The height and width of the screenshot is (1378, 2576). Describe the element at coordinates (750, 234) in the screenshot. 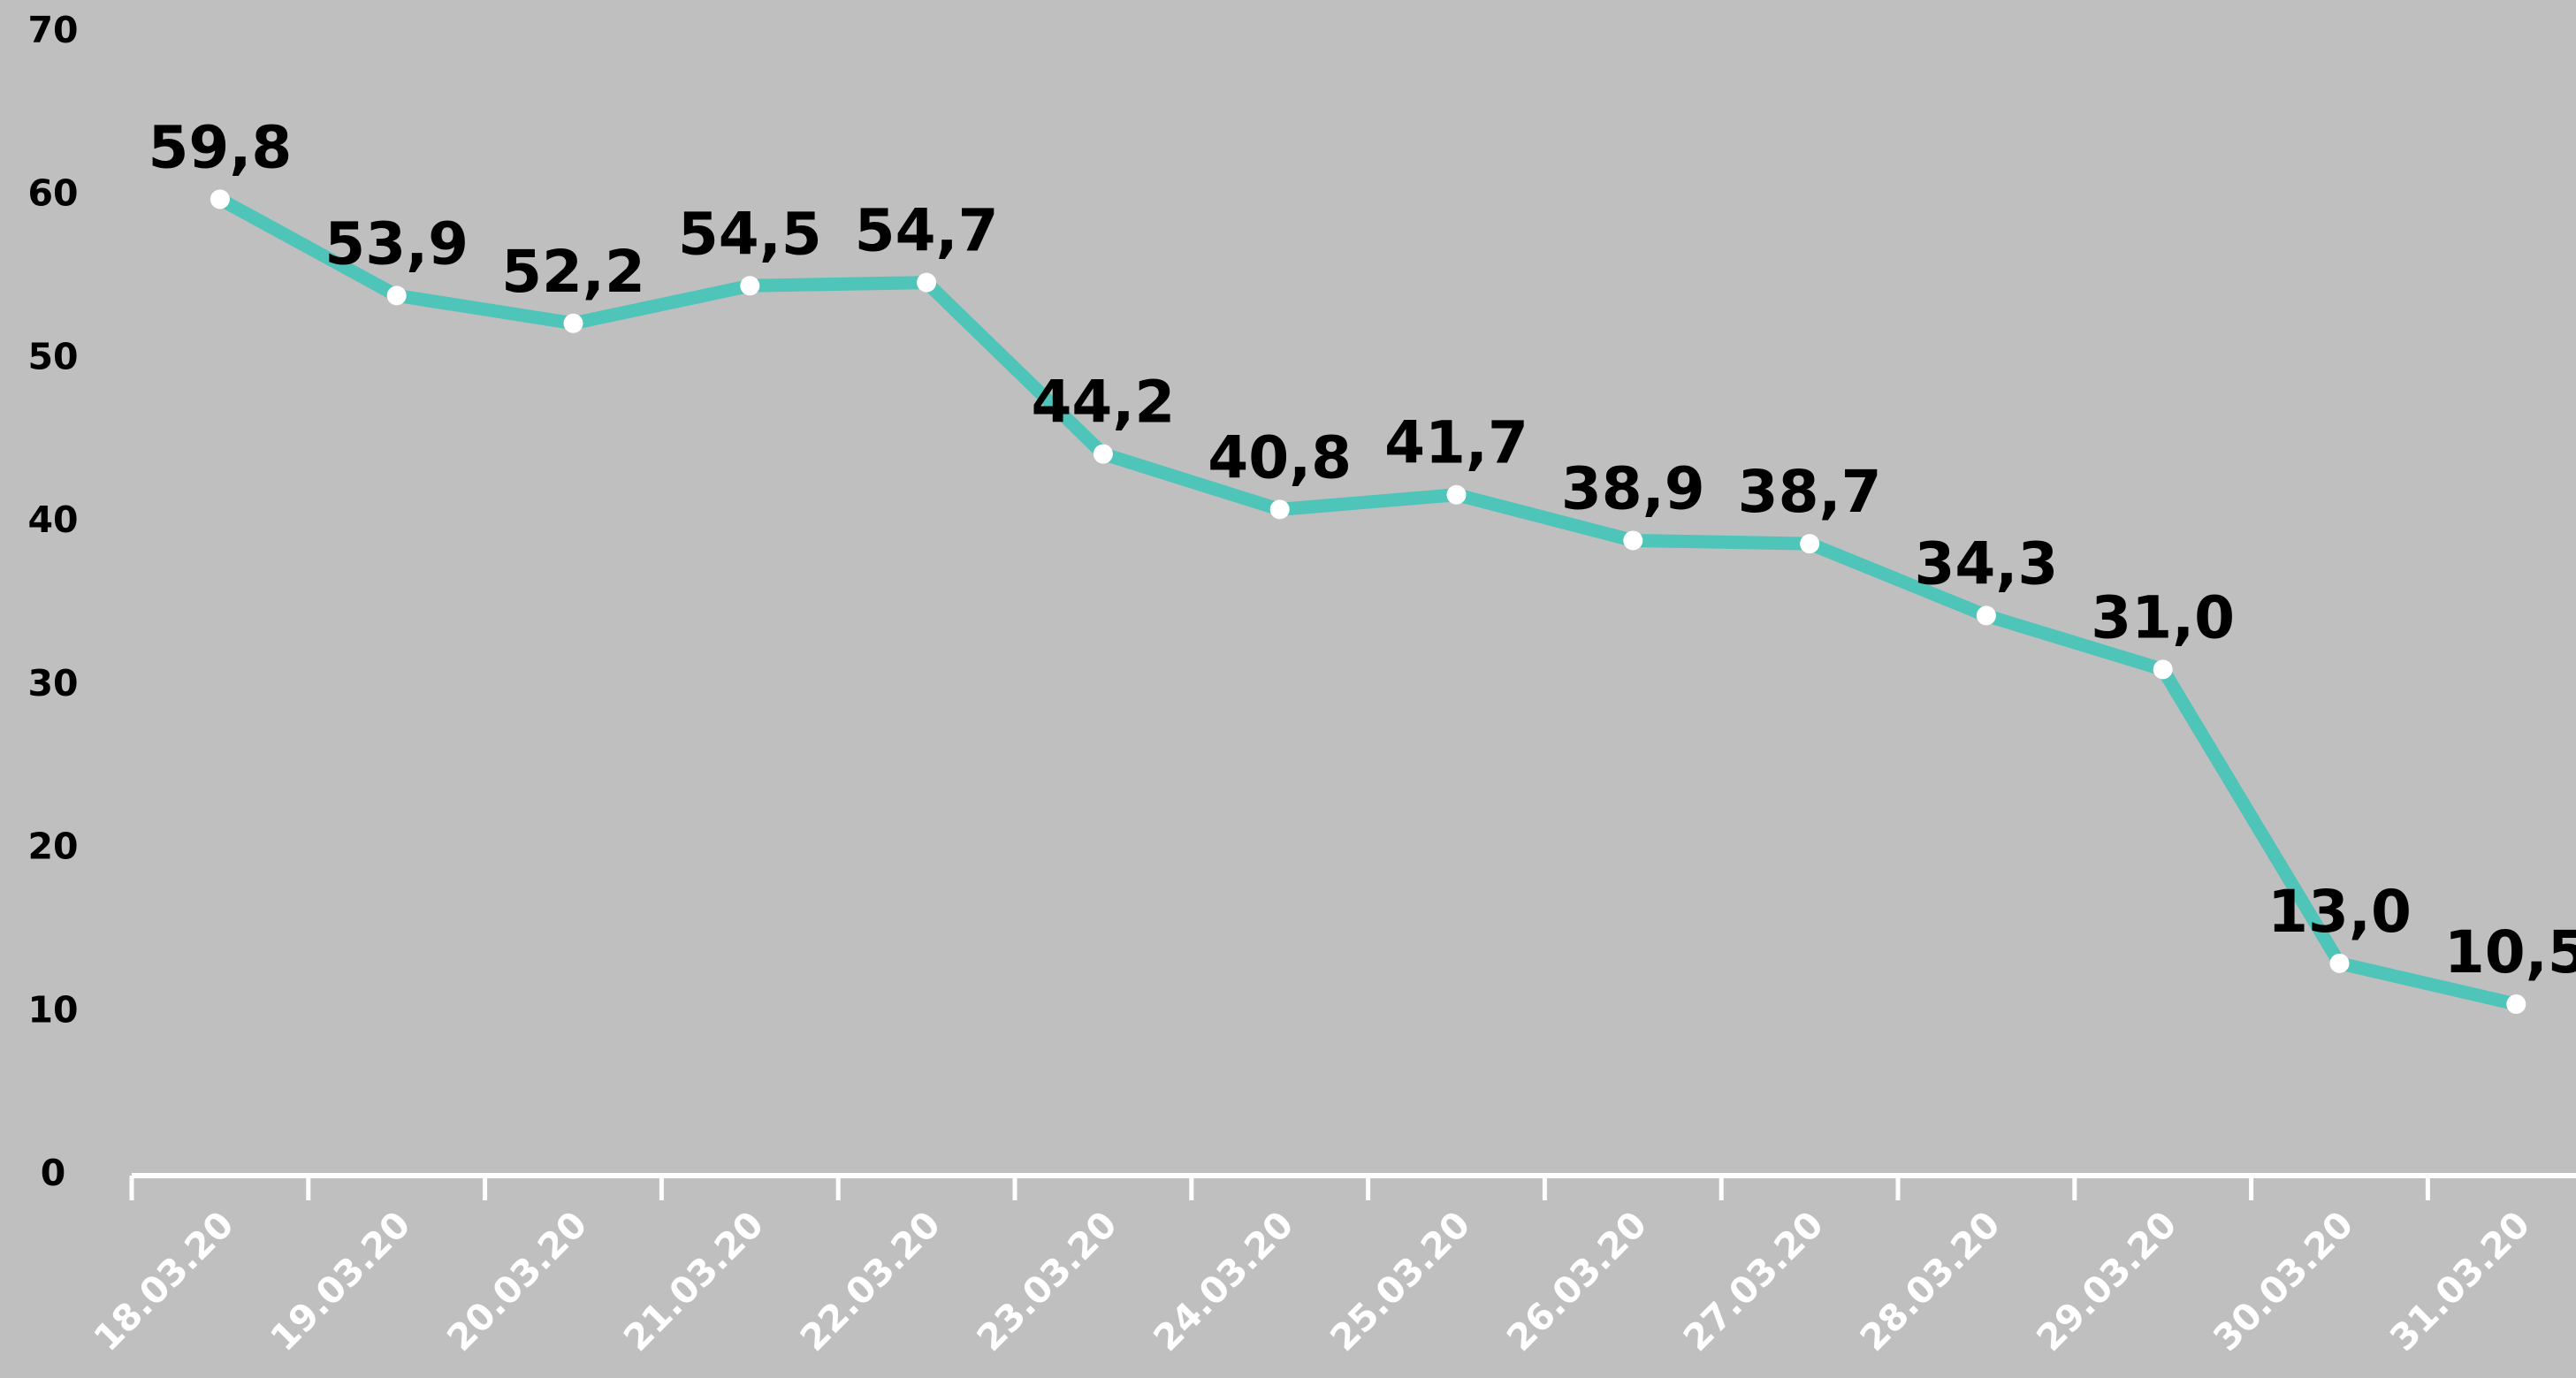

I see `data-label: 54,5` at that location.